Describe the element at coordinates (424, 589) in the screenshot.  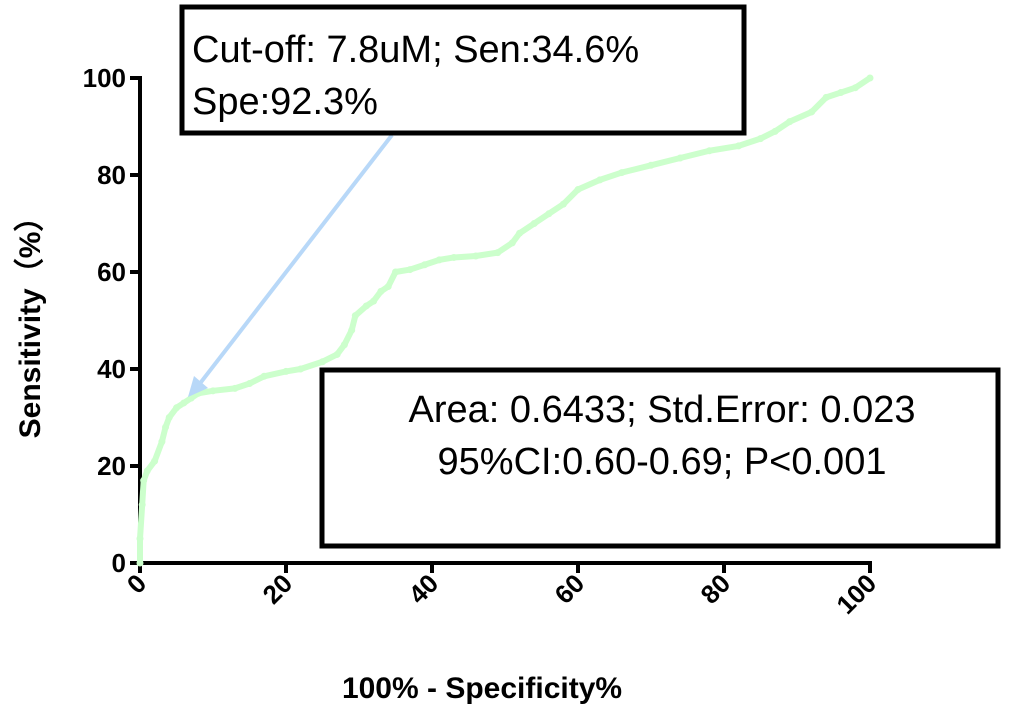
I see `x-tick-label: 40` at that location.